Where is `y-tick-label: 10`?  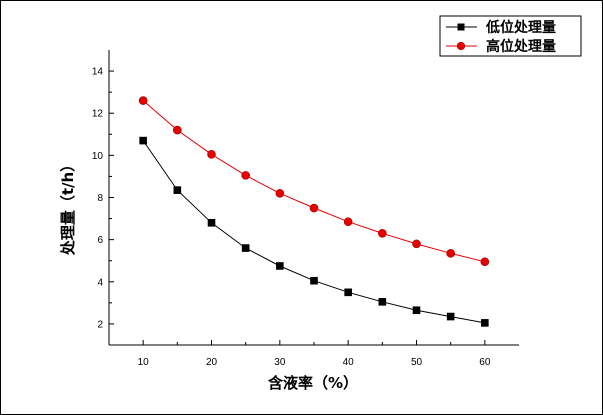
y-tick-label: 10 is located at coordinates (98, 156).